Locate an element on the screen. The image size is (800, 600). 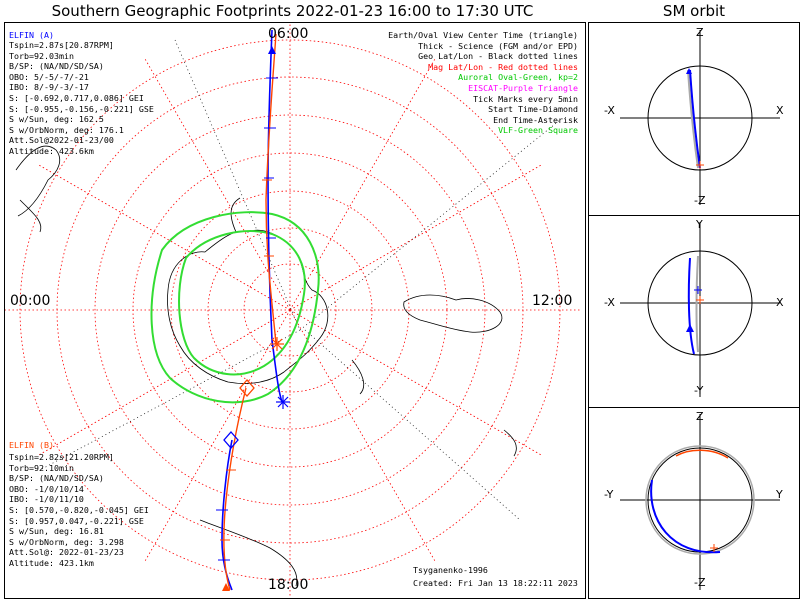
elfin-b-info-line: S w/Sun, deg: 16.81 is located at coordinates (56, 531).